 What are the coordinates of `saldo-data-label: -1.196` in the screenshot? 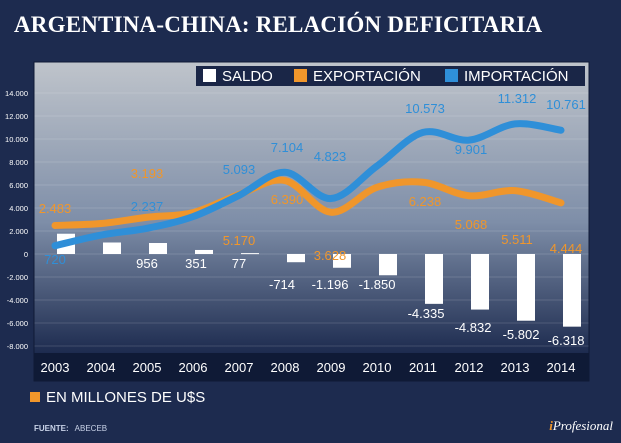 It's located at (330, 284).